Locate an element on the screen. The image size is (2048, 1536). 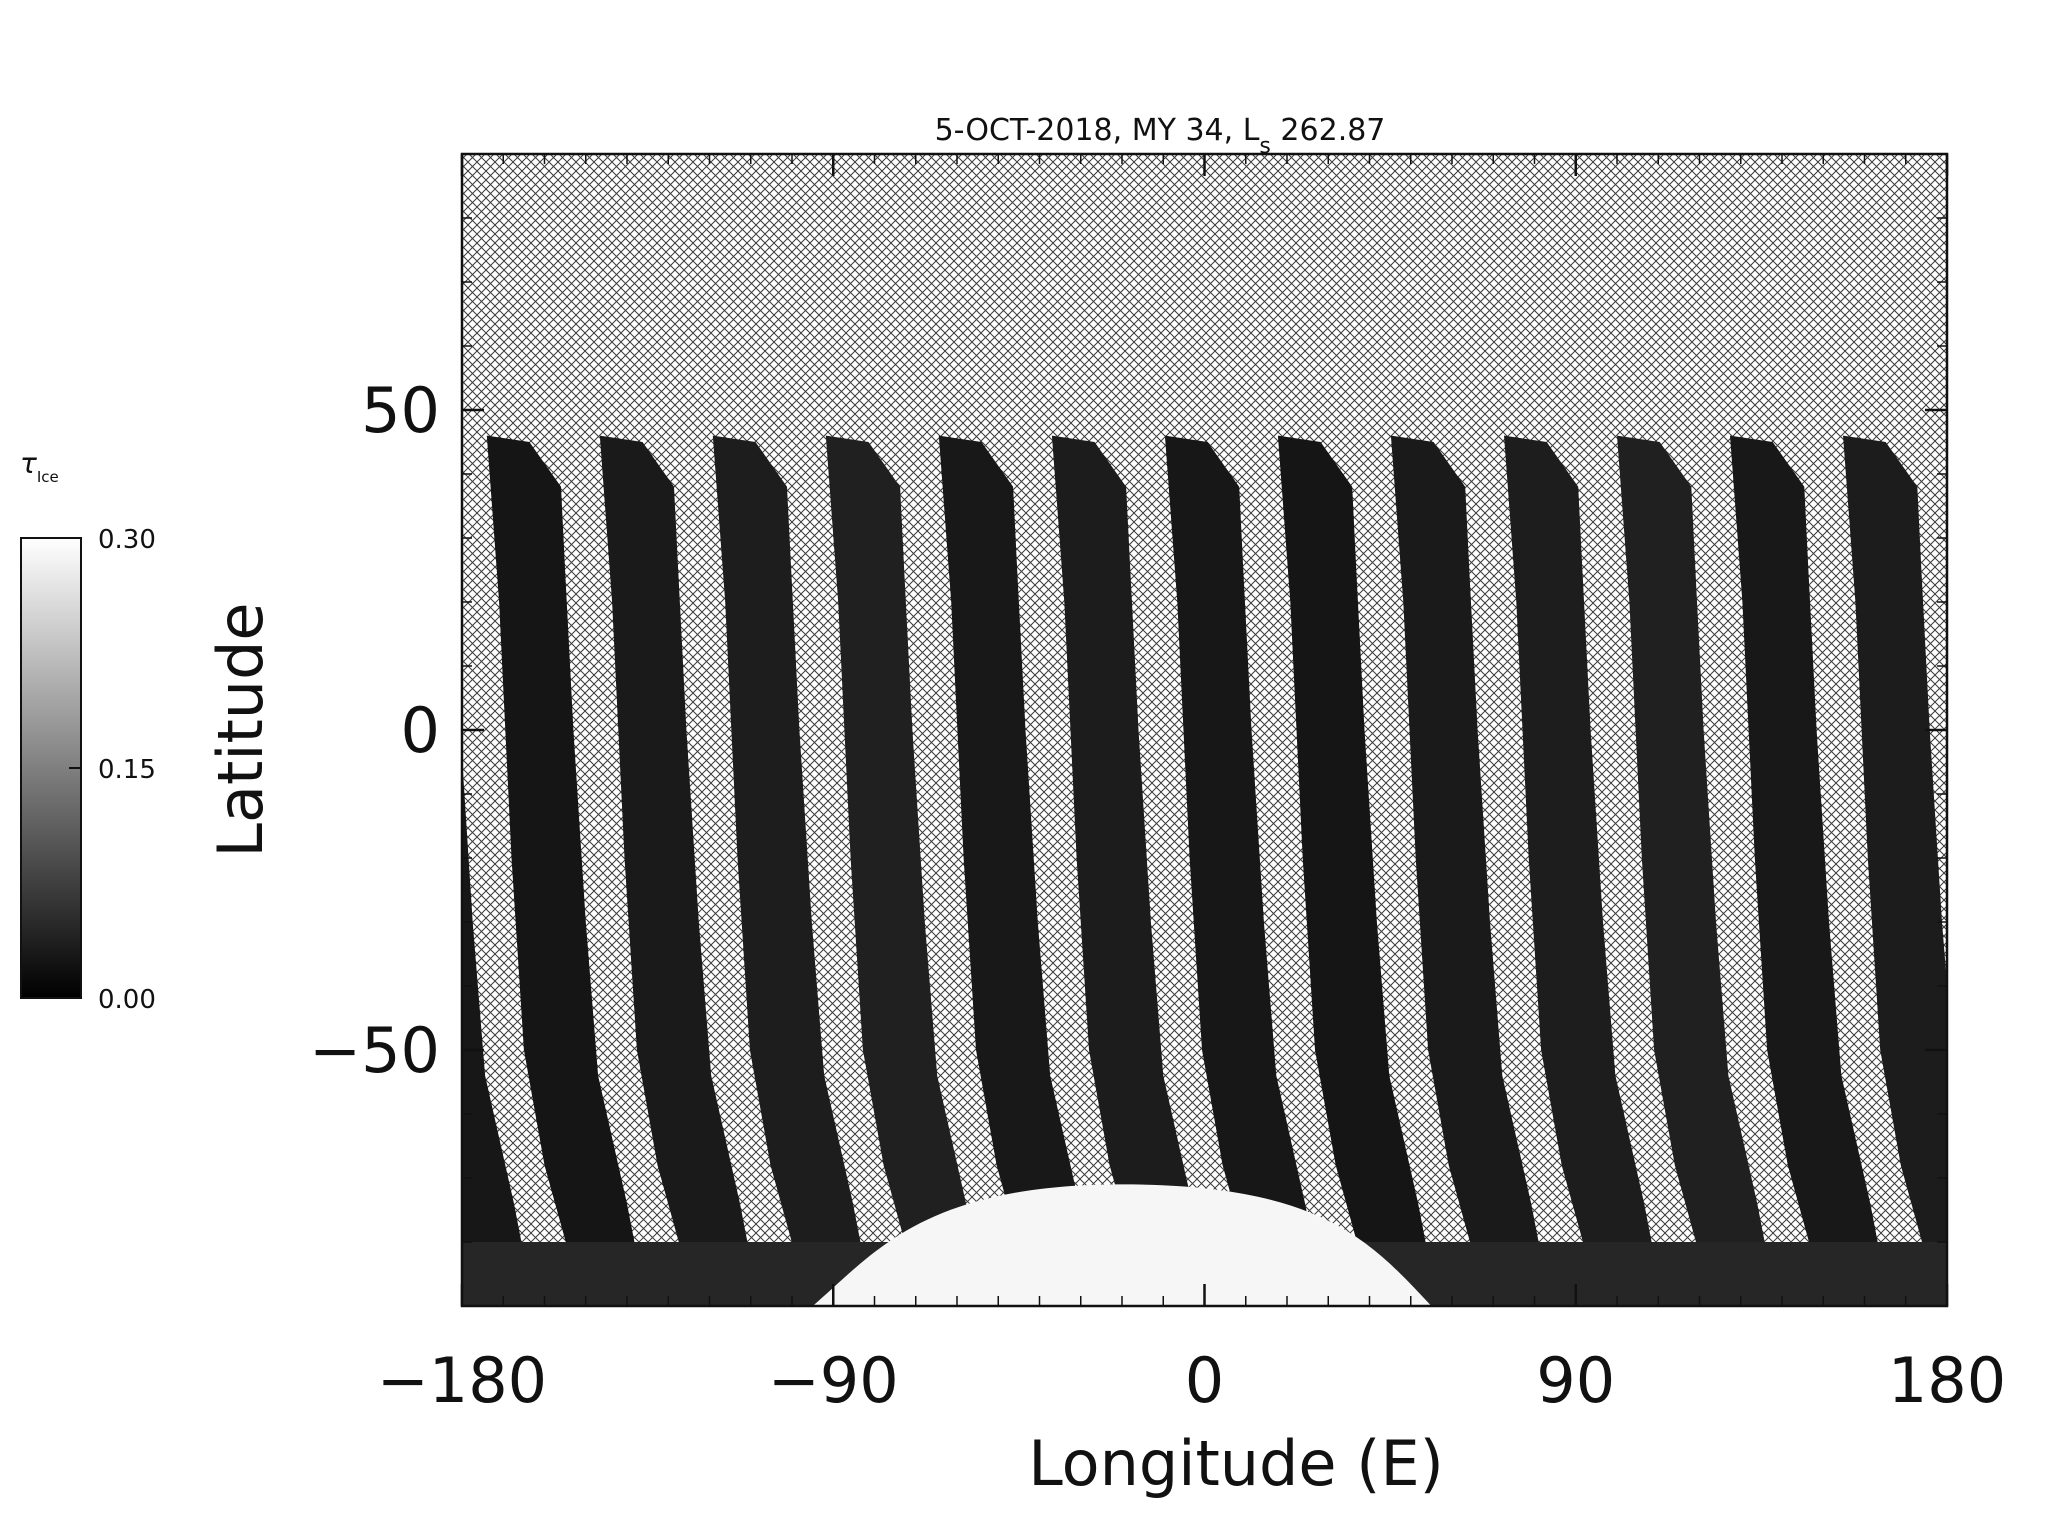
x-axis-label: Longitude (E) is located at coordinates (1236, 1463).